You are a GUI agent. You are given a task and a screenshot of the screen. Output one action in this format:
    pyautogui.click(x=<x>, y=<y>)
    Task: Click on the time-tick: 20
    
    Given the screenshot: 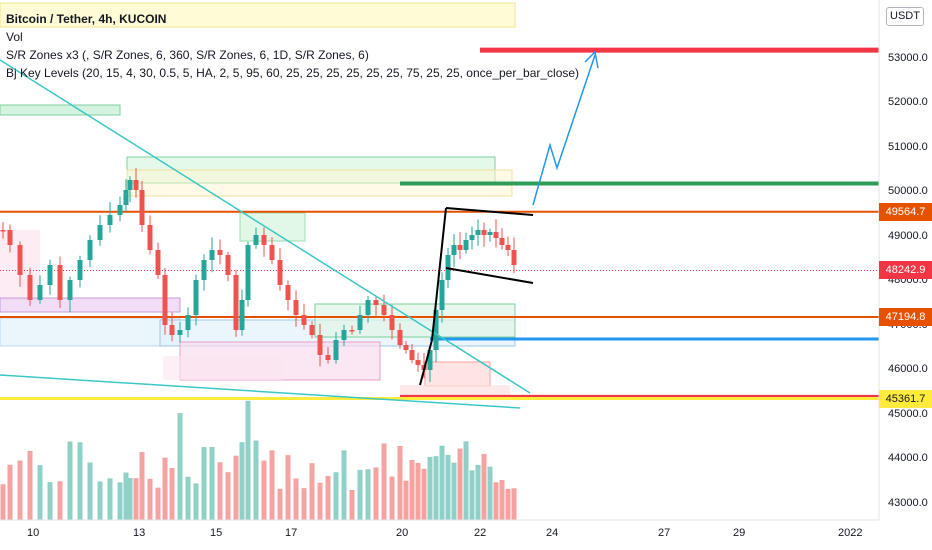 What is the action you would take?
    pyautogui.click(x=402, y=533)
    